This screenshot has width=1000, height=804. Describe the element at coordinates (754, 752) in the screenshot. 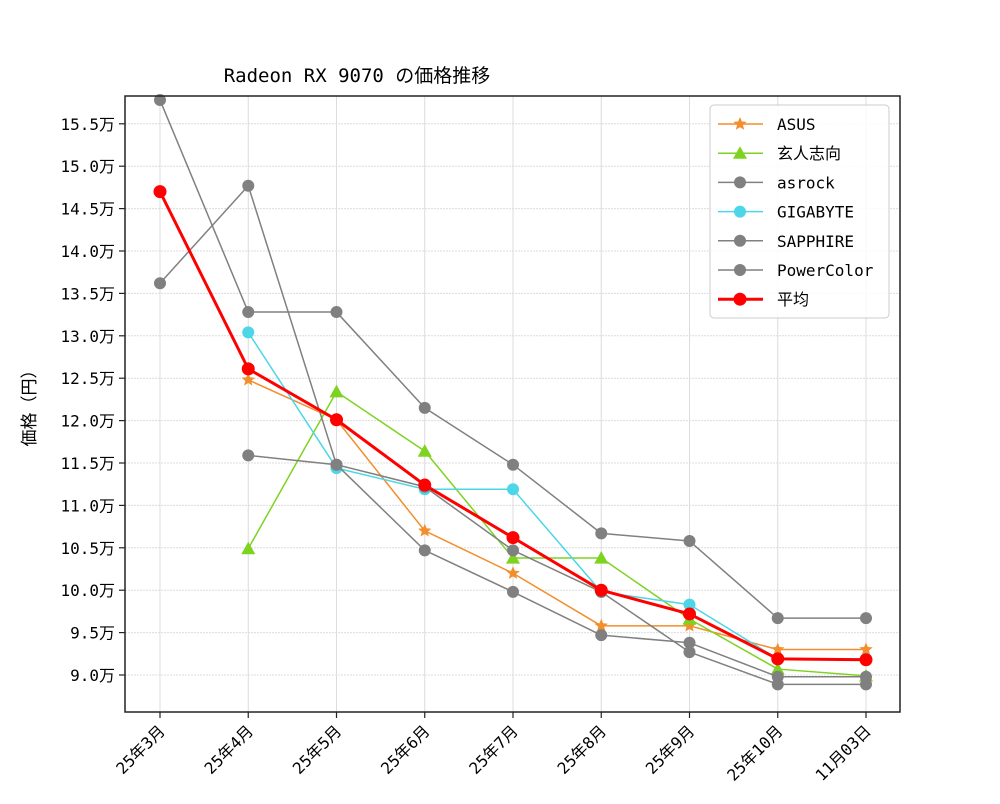

I see `x-tick-label: 25年10月` at that location.